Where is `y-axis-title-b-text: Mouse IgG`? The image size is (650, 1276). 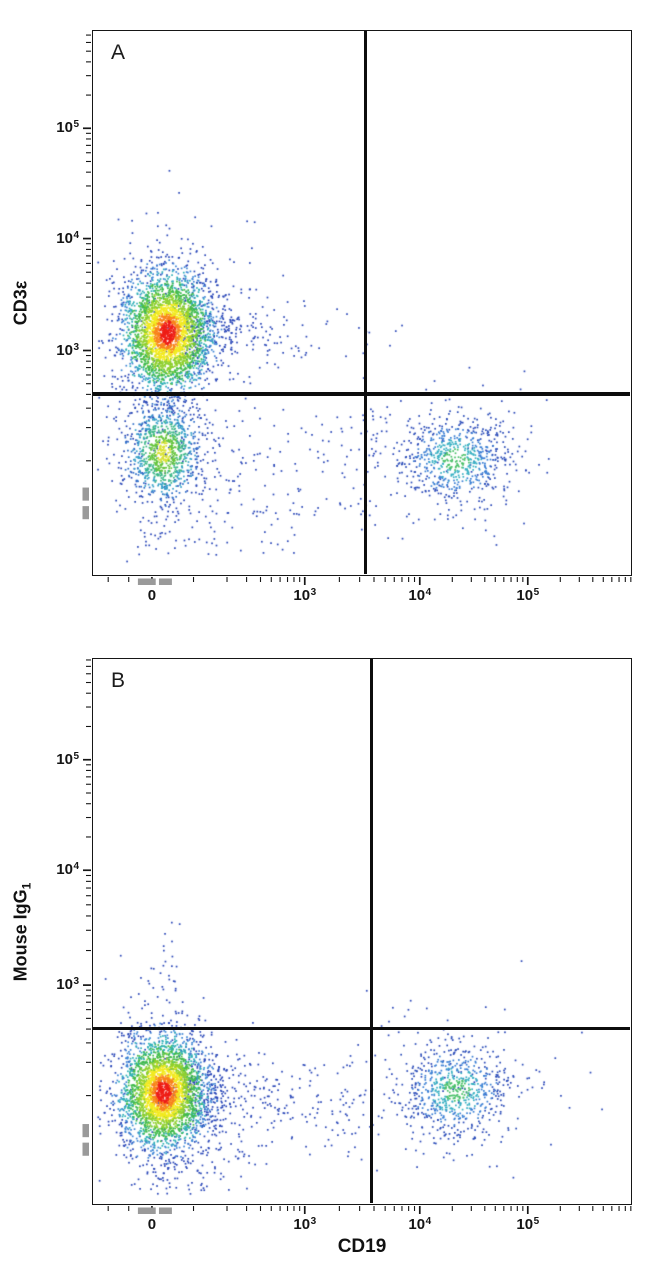 y-axis-title-b-text: Mouse IgG is located at coordinates (20, 934).